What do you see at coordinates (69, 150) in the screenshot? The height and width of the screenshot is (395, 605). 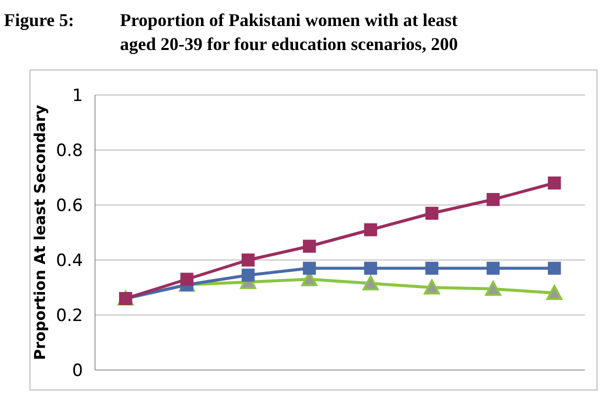 I see `y-tick-label: 0.8` at bounding box center [69, 150].